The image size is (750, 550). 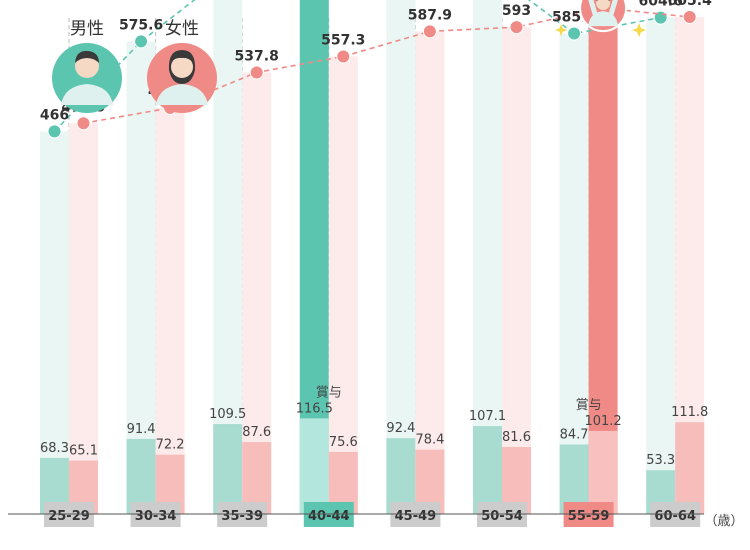 I want to click on age-label: 50-54, so click(x=502, y=516).